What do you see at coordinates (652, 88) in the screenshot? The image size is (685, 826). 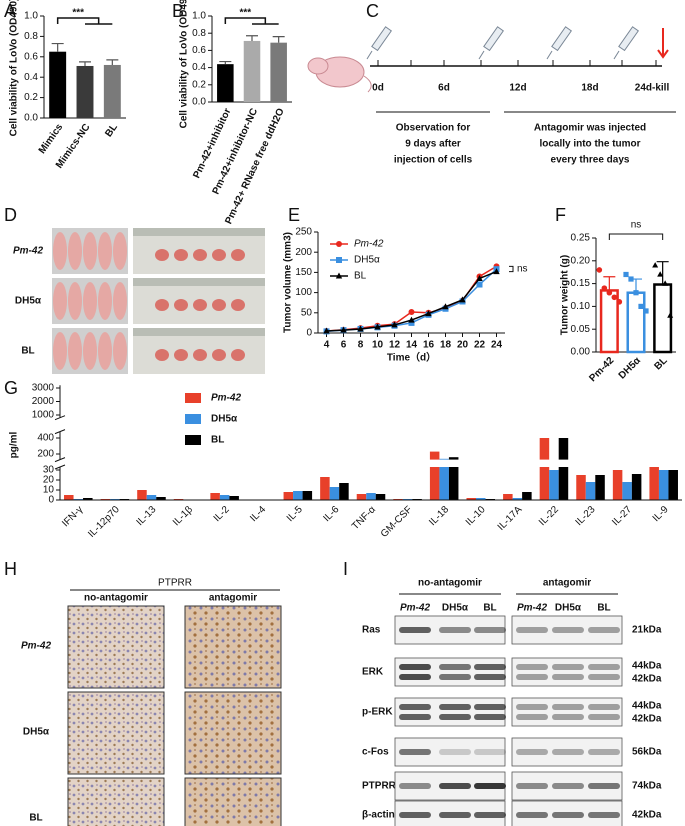 I see `time-label: 24d-kill` at bounding box center [652, 88].